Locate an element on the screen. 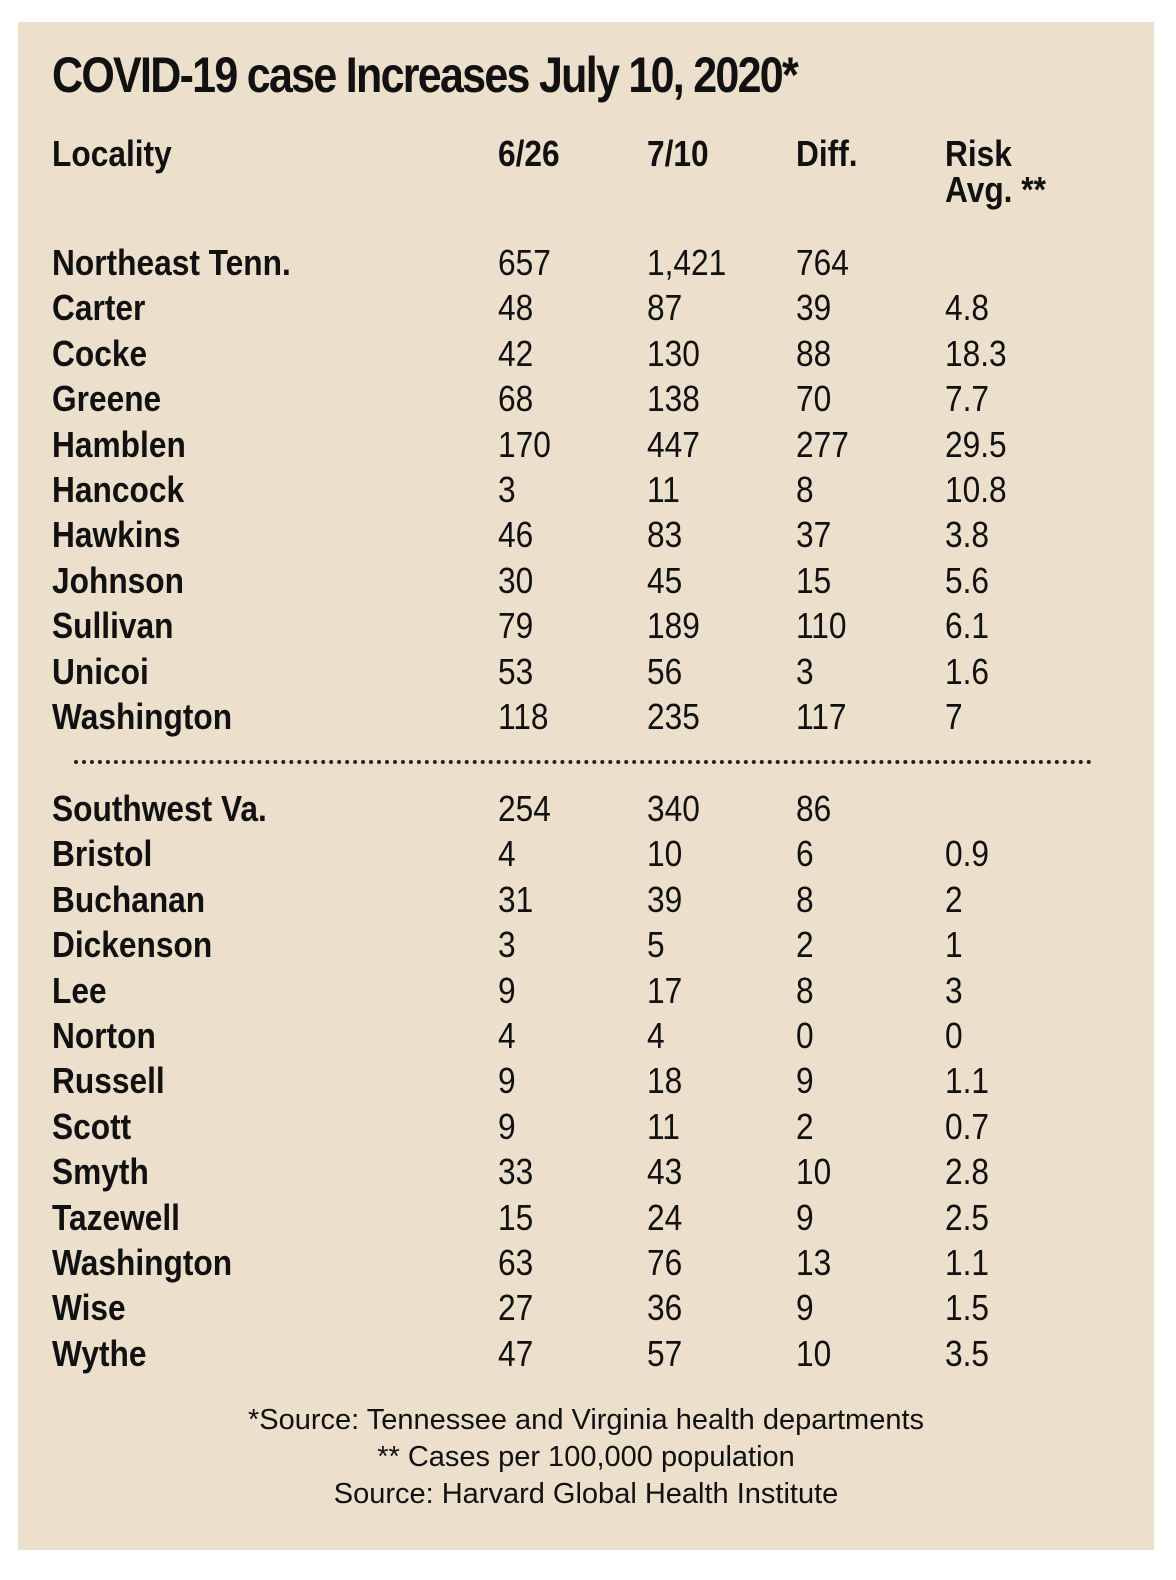 This screenshot has height=1580, width=1176. cell-risk-avg: 2 is located at coordinates (954, 899).